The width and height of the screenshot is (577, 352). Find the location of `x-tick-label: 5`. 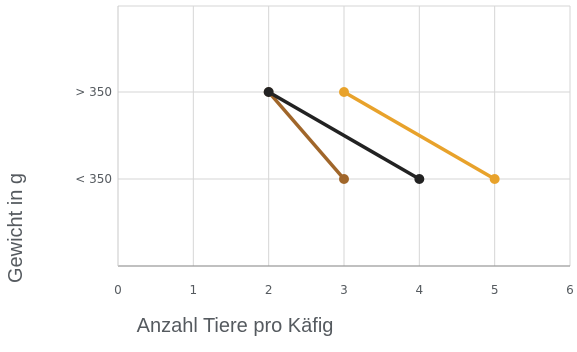

x-tick-label: 5 is located at coordinates (495, 290).